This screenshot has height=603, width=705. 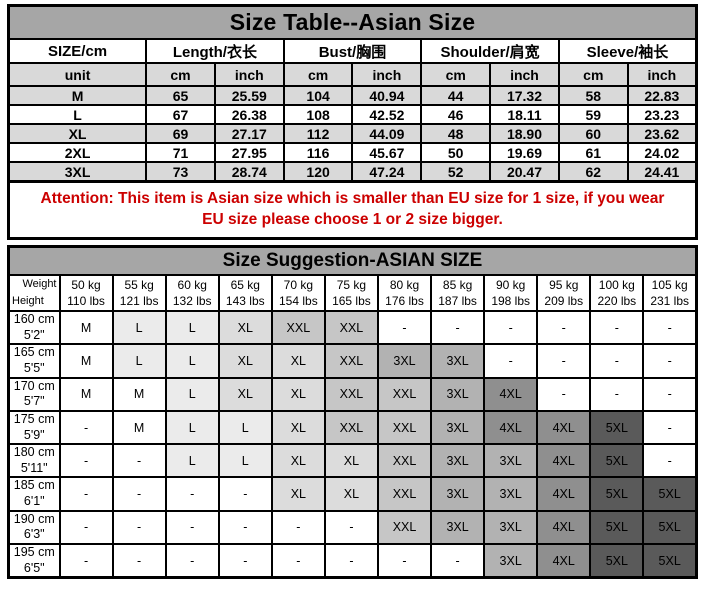 What do you see at coordinates (457, 301) in the screenshot?
I see `weight-lbs-label: 187 lbs` at bounding box center [457, 301].